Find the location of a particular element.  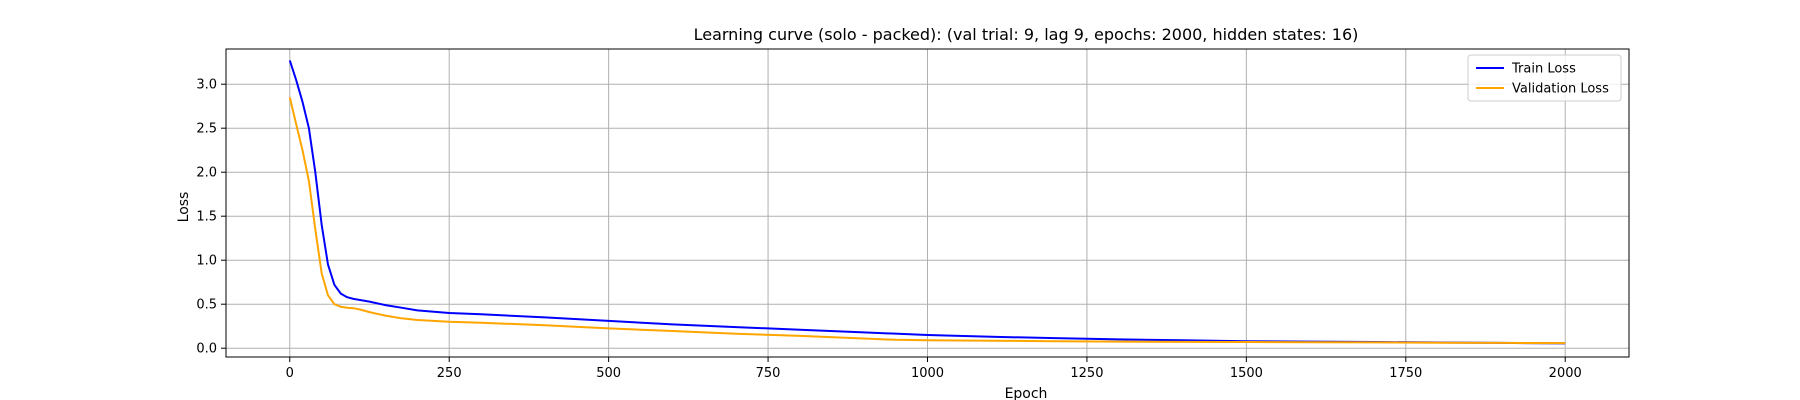

y-tick-label: 3.0 is located at coordinates (206, 85).